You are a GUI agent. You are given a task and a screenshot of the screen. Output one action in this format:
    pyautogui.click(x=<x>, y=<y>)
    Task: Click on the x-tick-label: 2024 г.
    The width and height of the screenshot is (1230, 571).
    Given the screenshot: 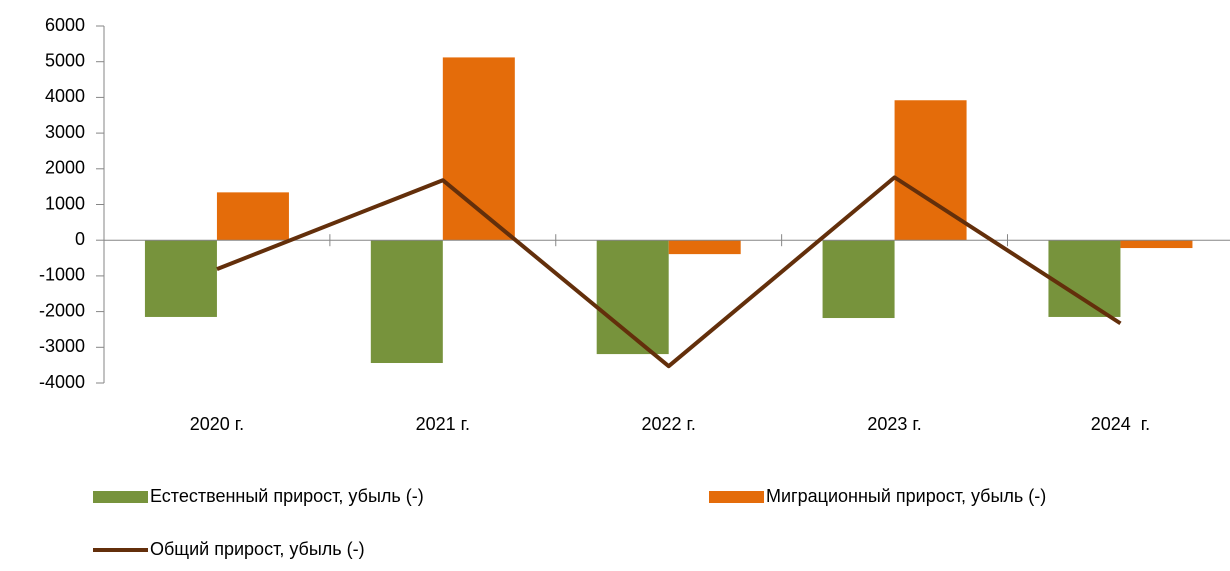 What is the action you would take?
    pyautogui.click(x=1120, y=424)
    